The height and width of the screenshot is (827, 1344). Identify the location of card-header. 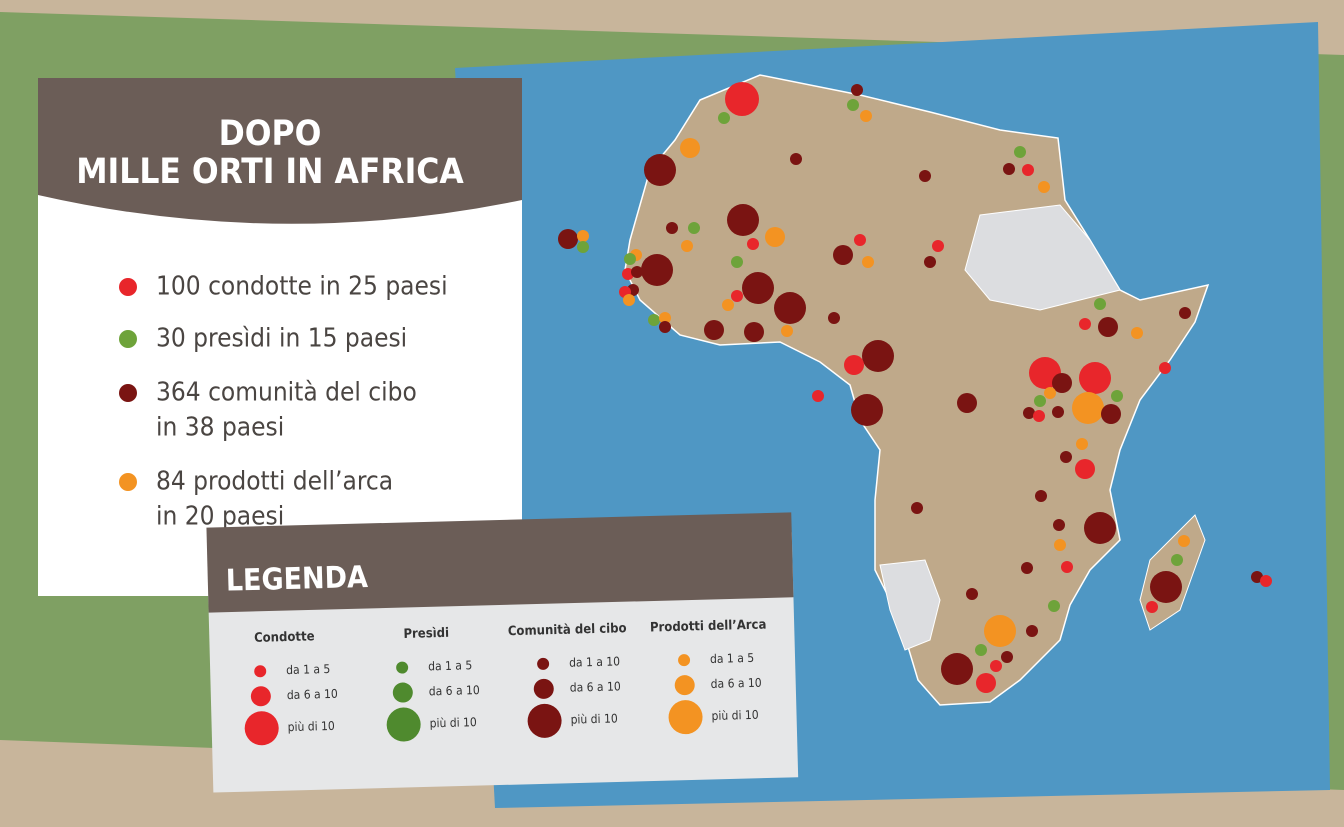
(280, 151).